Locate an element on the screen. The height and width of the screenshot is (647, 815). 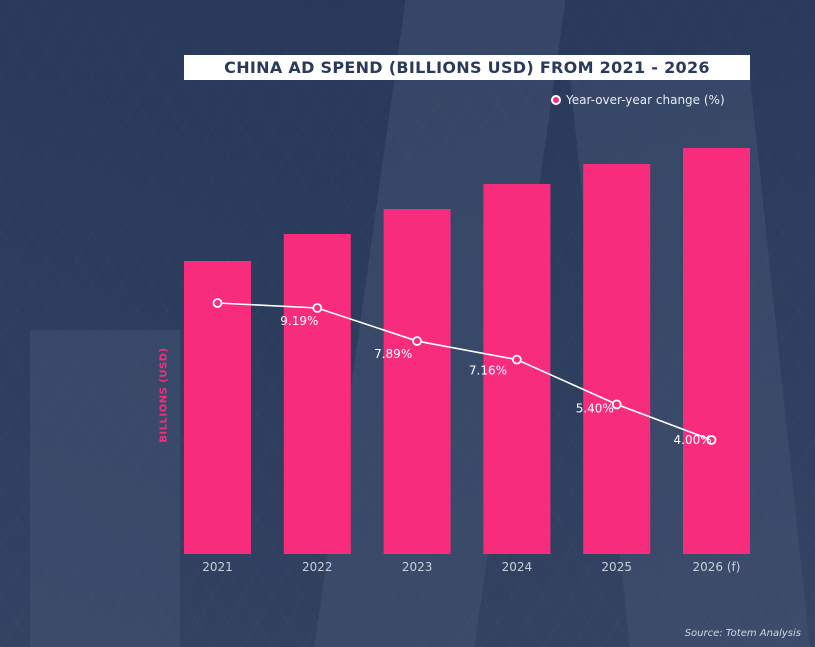
yoy-data-label: 5.40% is located at coordinates (595, 408).